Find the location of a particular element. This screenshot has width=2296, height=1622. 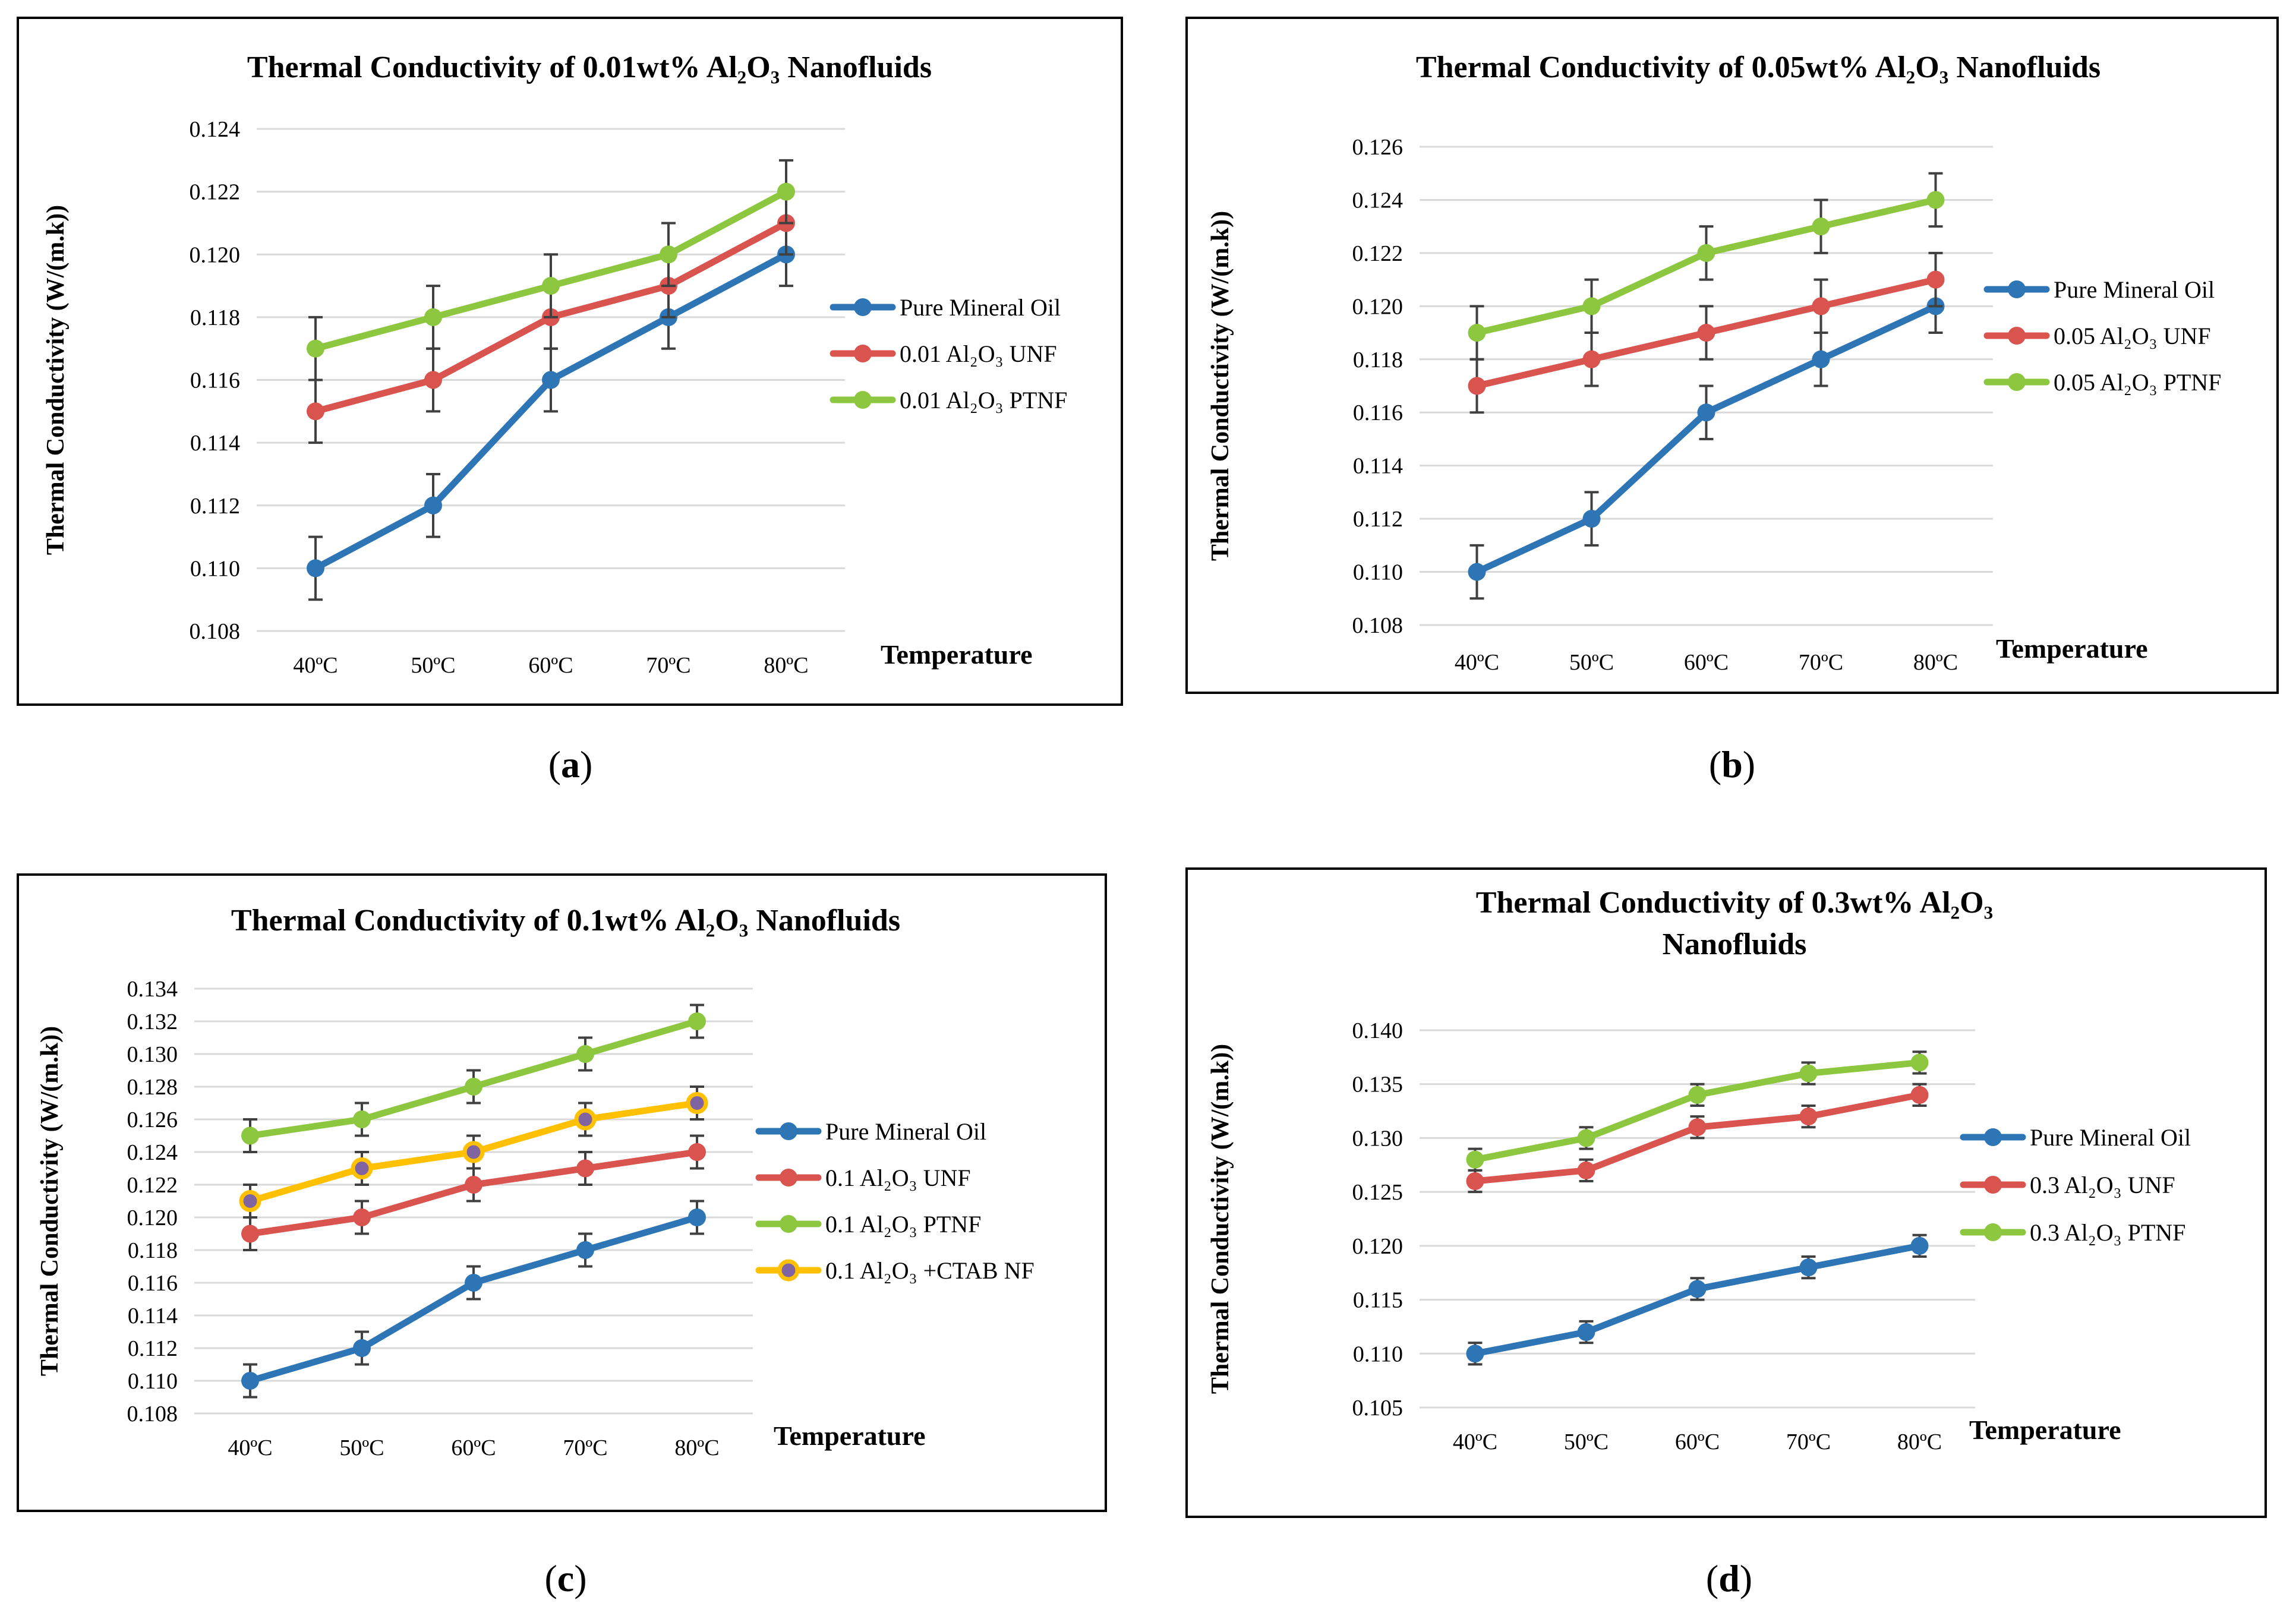

y-tick-label: 0.105 is located at coordinates (1378, 1408).